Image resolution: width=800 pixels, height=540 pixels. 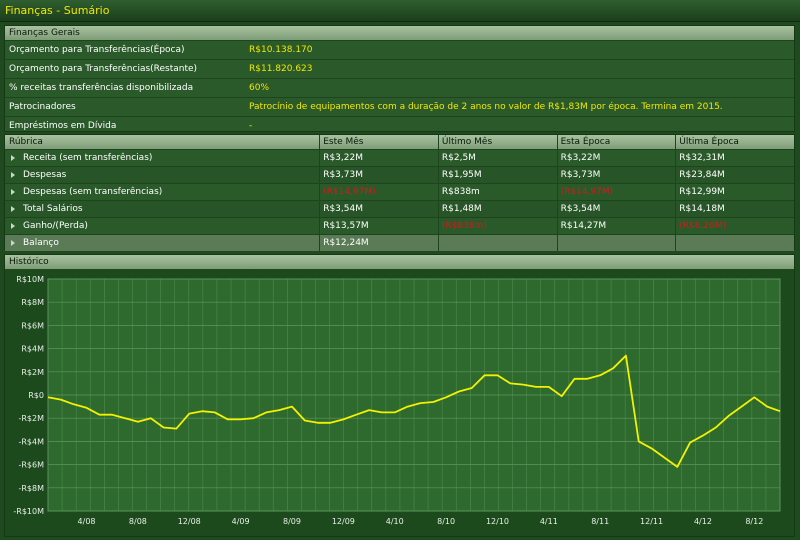 I want to click on general-finances-header: Finanças Gerais, so click(x=399, y=33).